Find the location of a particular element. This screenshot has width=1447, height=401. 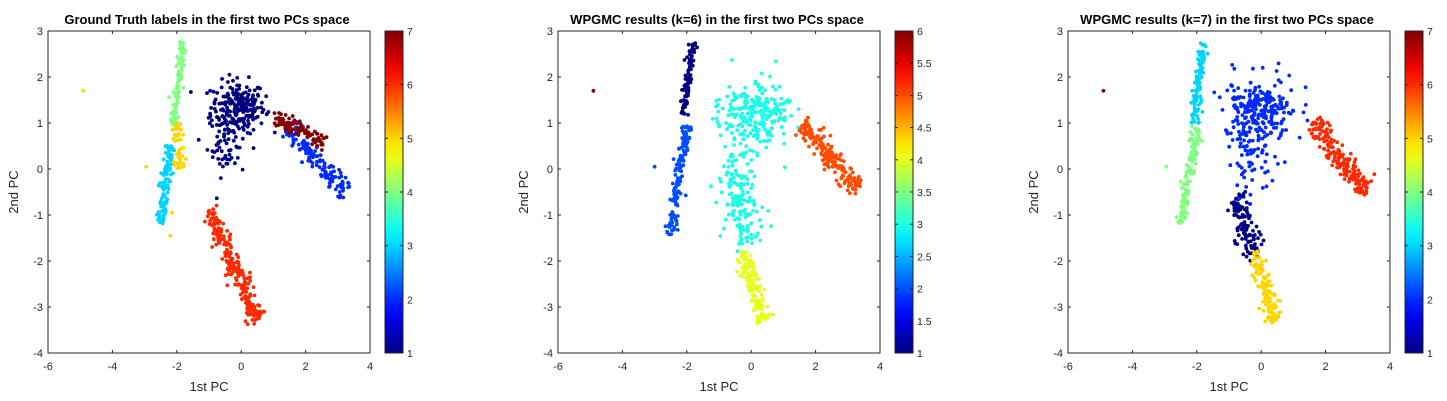

colorbar-tick-label: 2 is located at coordinates (920, 290).